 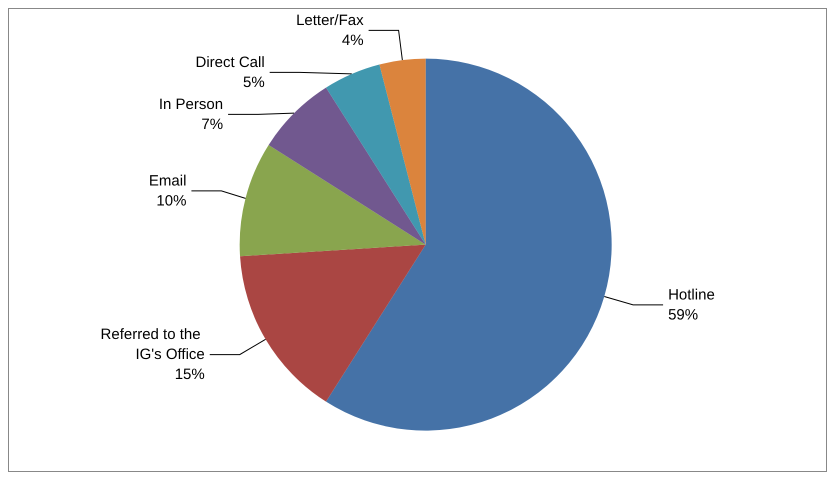 I want to click on data-label: 4%, so click(x=353, y=40).